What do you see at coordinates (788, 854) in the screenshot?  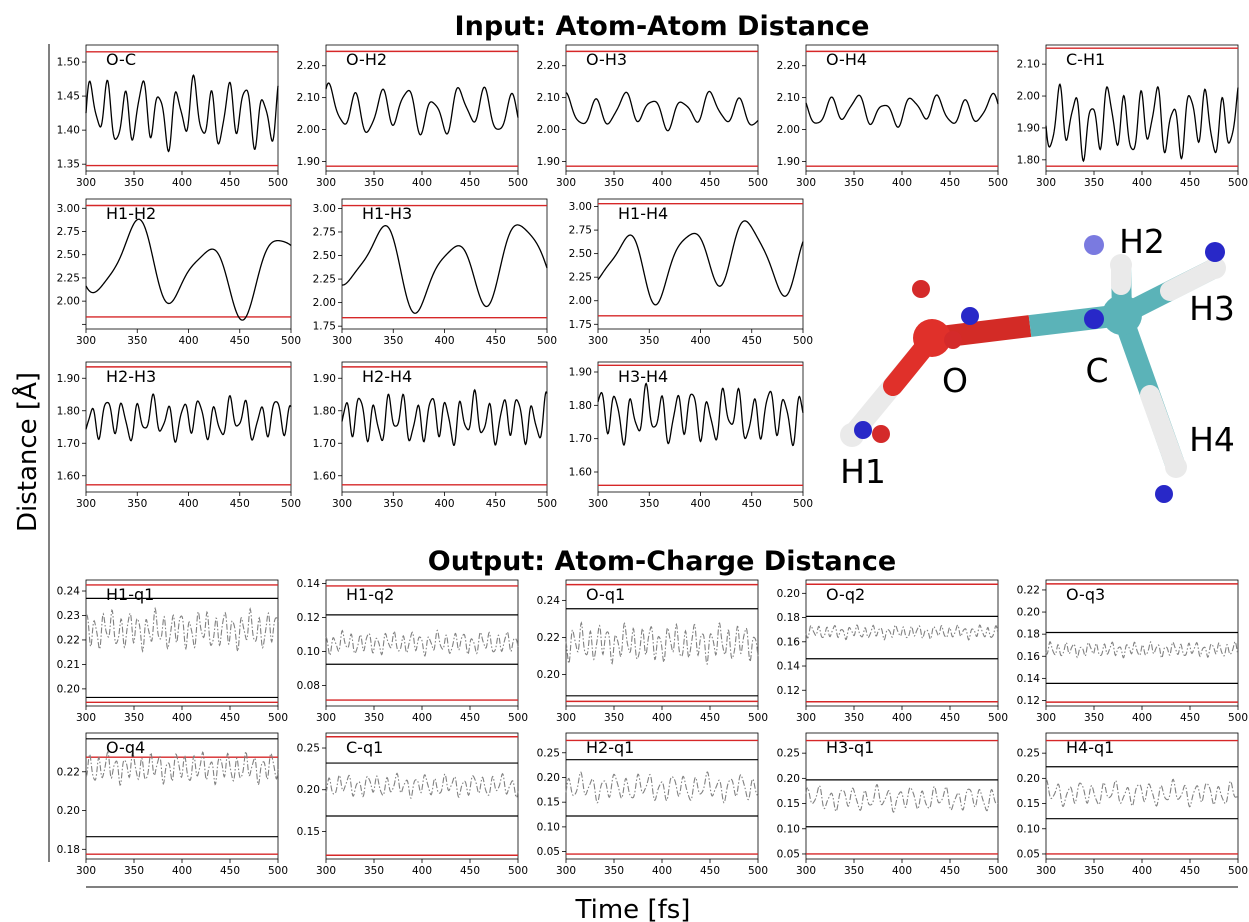 I see `y-tick-label: 0.05` at bounding box center [788, 854].